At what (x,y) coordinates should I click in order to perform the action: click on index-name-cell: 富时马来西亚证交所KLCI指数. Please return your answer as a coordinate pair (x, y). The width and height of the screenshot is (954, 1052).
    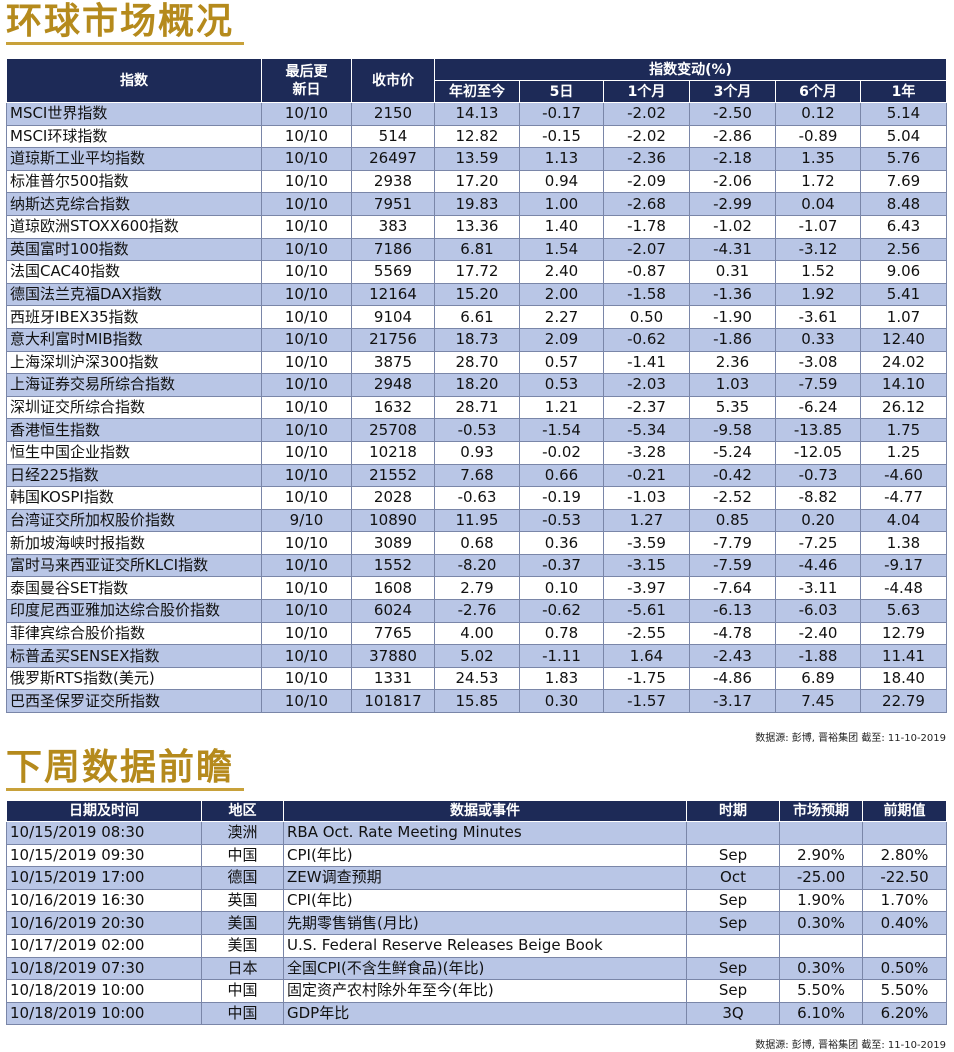
    Looking at the image, I should click on (134, 565).